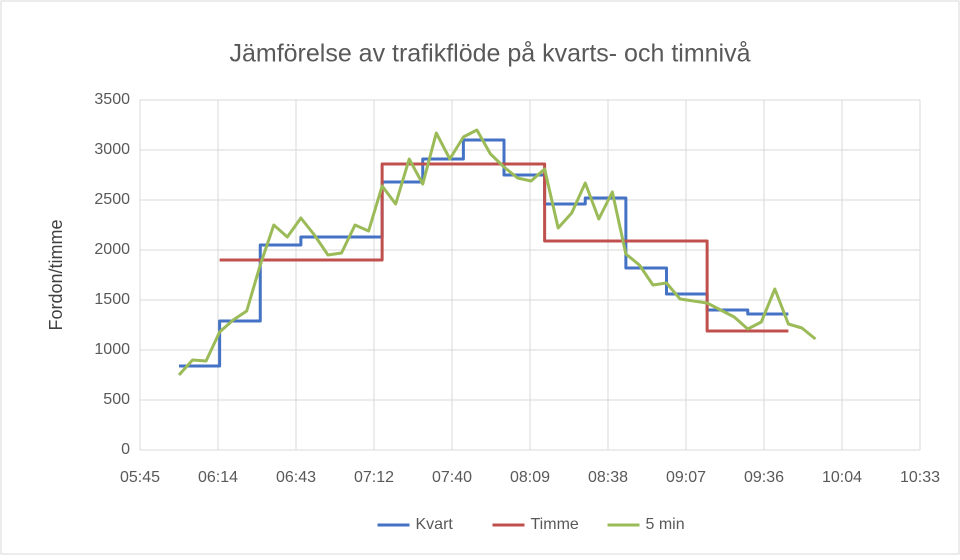 This screenshot has height=560, width=960. I want to click on y-tick-label: 3500, so click(112, 99).